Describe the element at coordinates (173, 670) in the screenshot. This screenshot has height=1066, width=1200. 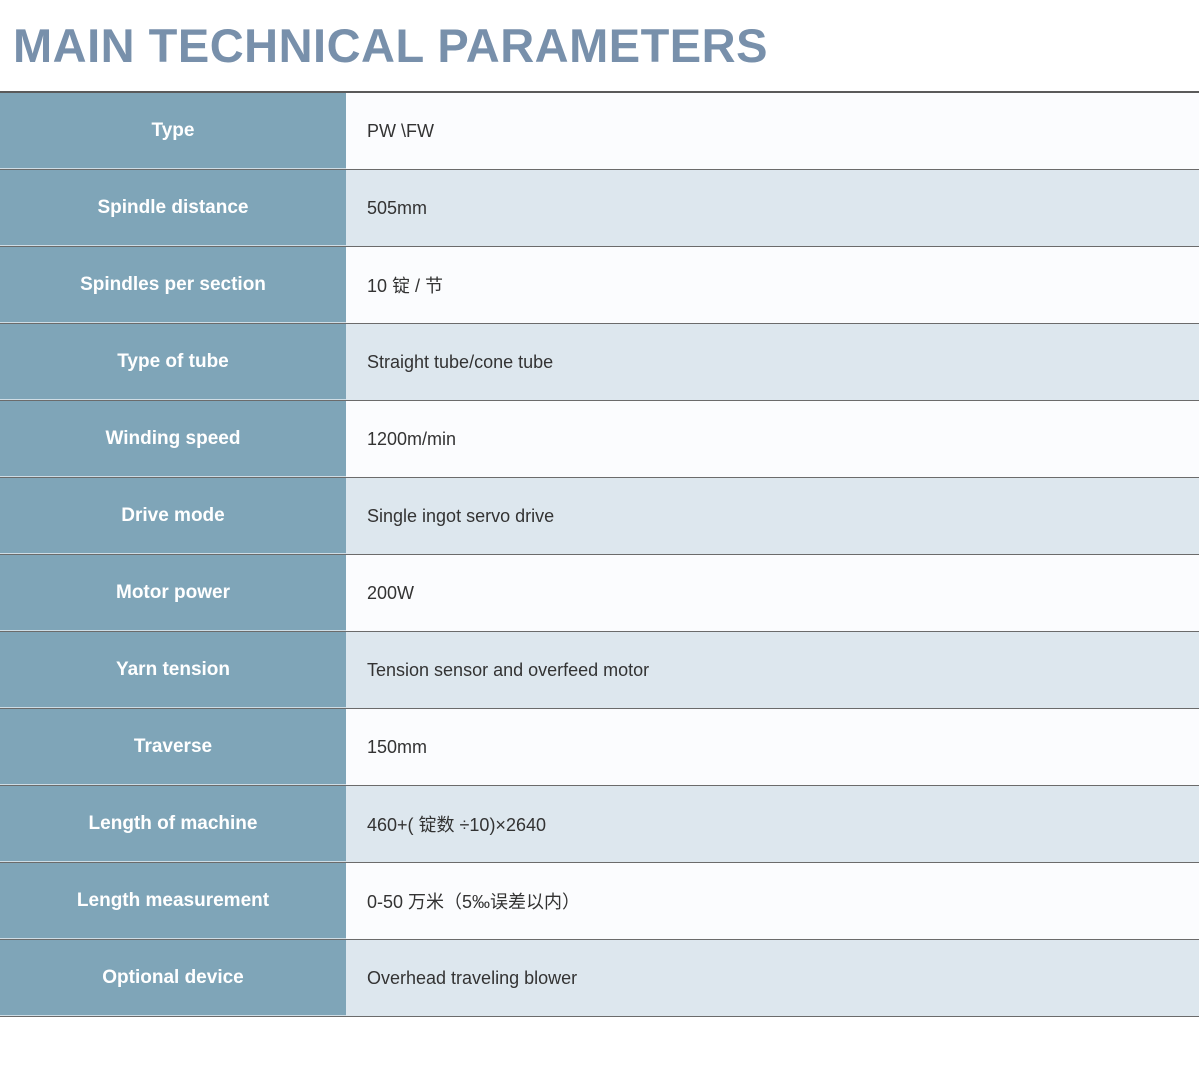
I see `parameter-label: Yarn tension` at that location.